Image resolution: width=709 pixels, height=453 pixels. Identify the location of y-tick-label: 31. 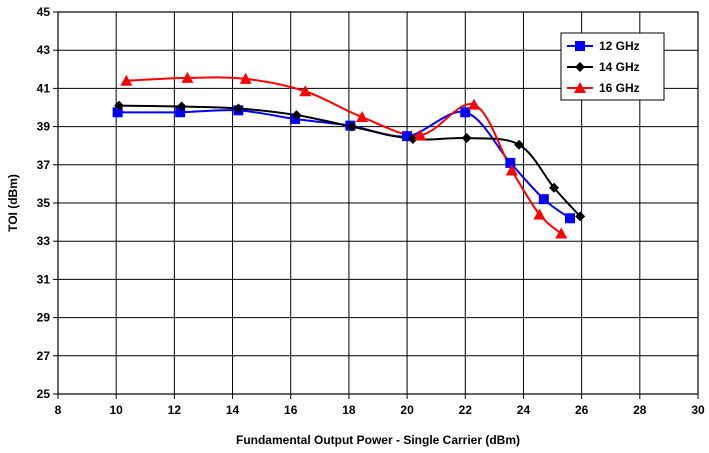
(44, 279).